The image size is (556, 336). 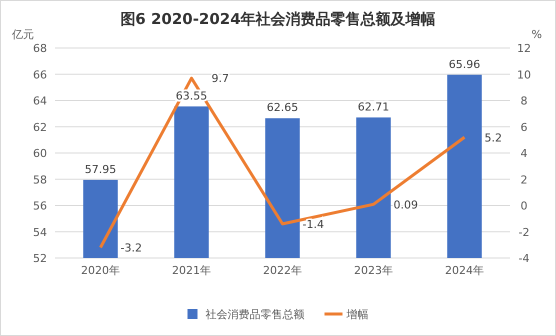 I want to click on y2-tick-label: 2, so click(x=524, y=179).